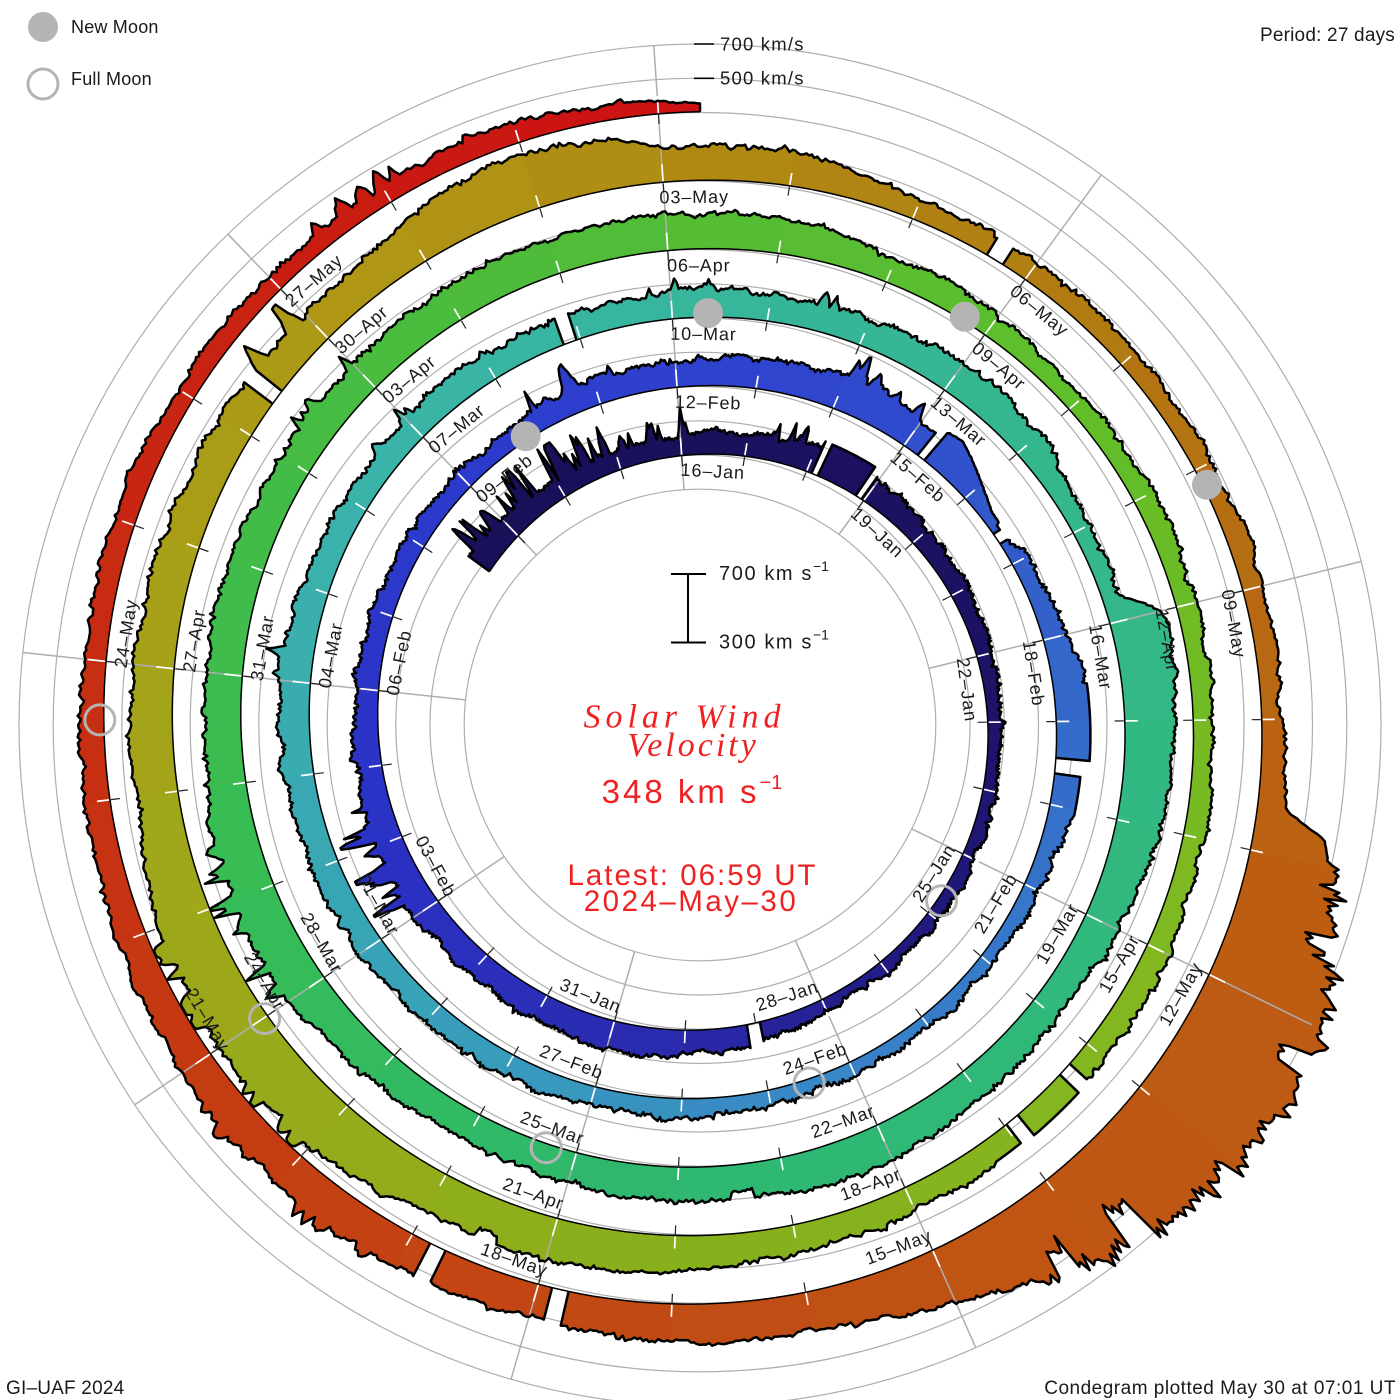 The width and height of the screenshot is (1400, 1400). What do you see at coordinates (712, 471) in the screenshot?
I see `svg-text: 16–Jan` at bounding box center [712, 471].